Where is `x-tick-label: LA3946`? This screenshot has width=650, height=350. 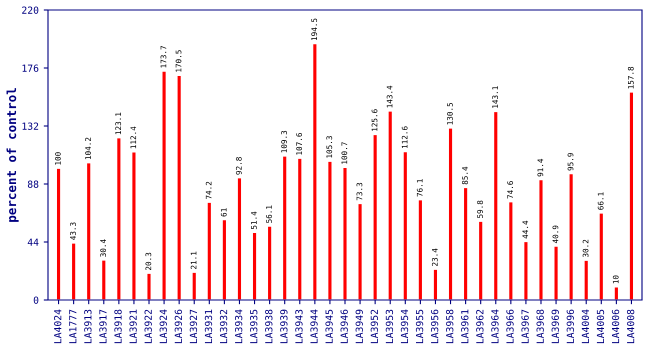
x-tick-label: LA3946 is located at coordinates (344, 327).